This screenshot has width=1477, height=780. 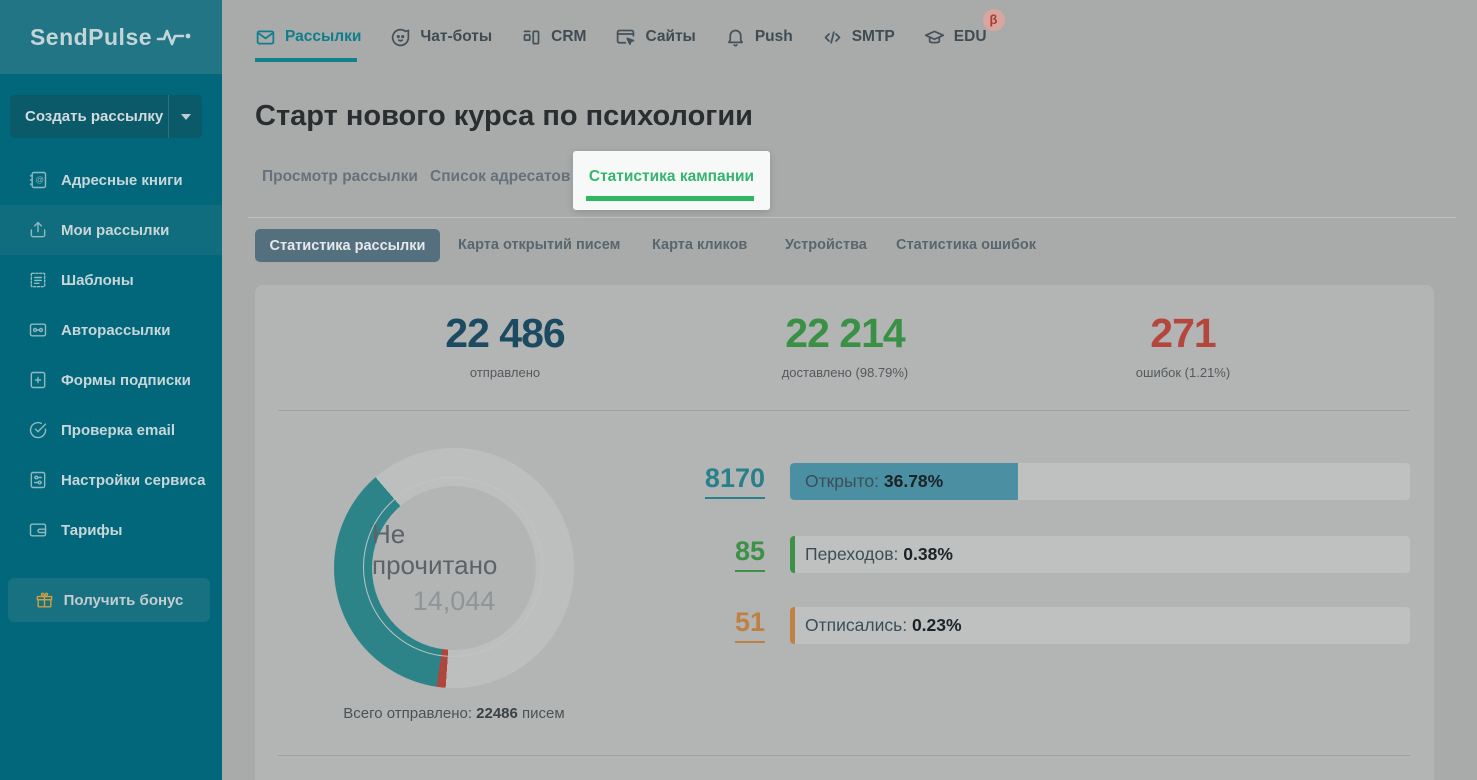 I want to click on summary-value-2: 271, so click(x=1183, y=333).